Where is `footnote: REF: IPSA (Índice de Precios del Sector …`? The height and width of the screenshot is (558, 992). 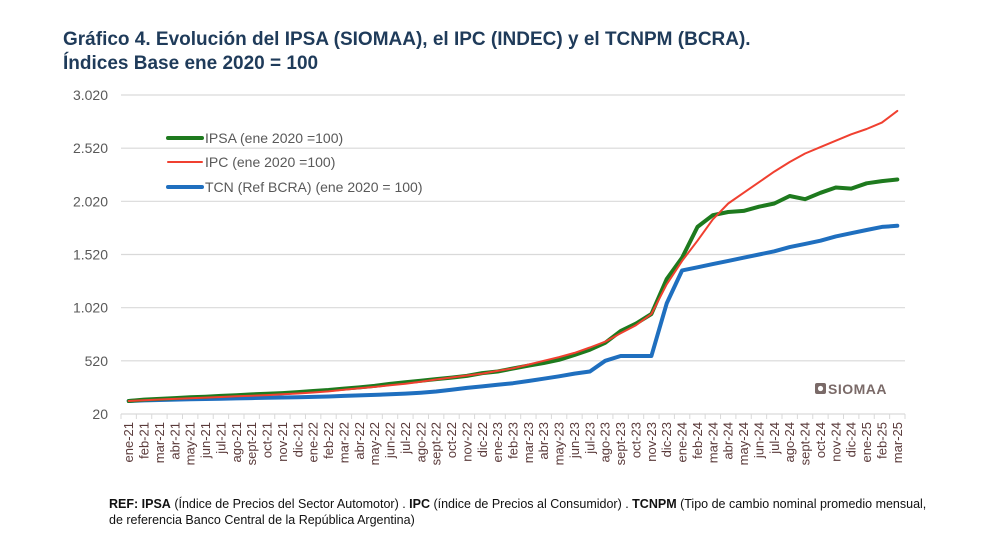 footnote: REF: IPSA (Índice de Precios del Sector … is located at coordinates (519, 512).